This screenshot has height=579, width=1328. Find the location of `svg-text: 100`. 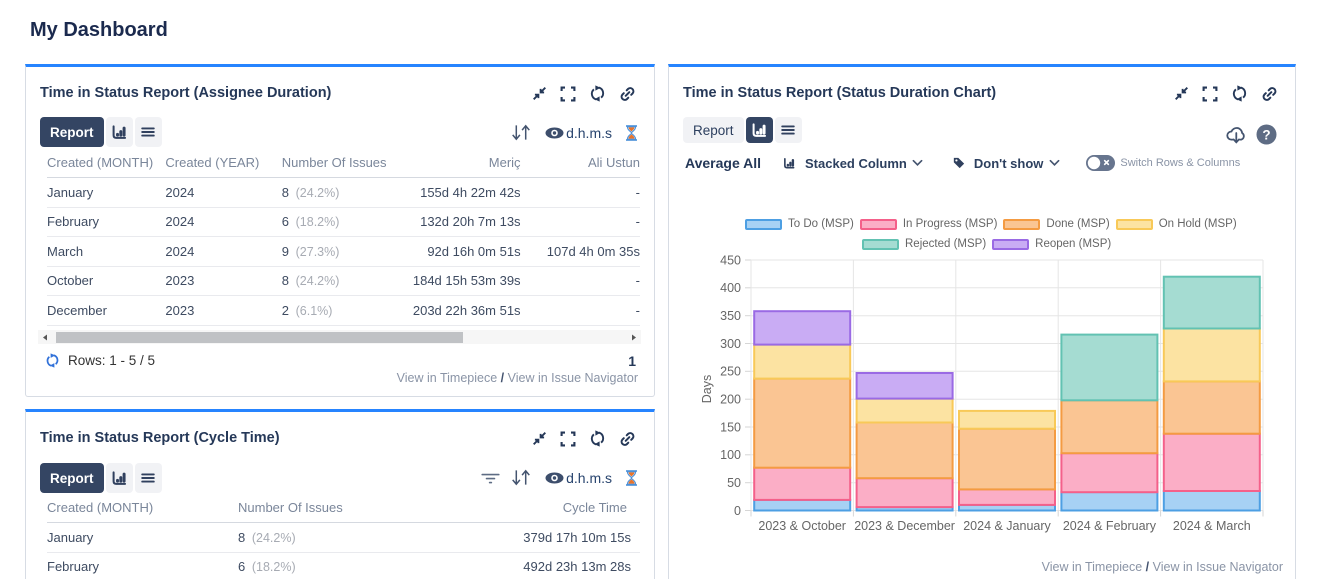

svg-text: 100 is located at coordinates (730, 455).